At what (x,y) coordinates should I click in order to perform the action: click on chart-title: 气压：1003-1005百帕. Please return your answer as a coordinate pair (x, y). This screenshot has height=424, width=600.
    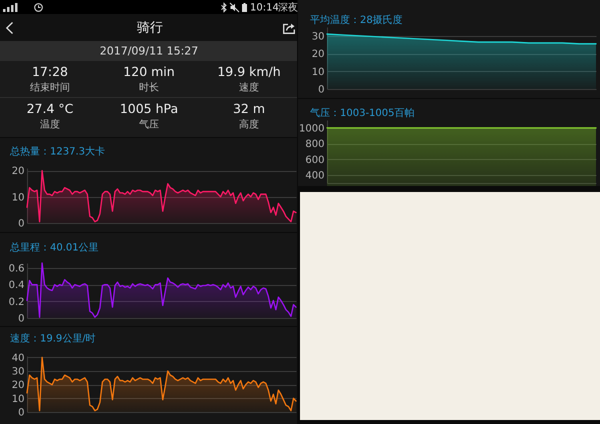
    Looking at the image, I should click on (362, 113).